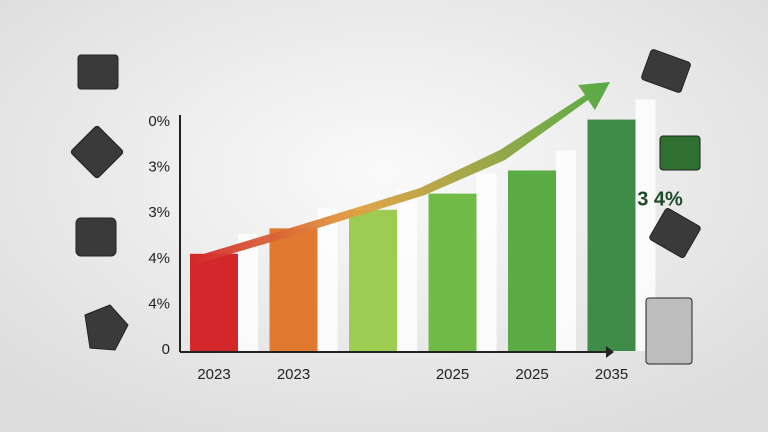  I want to click on x-tick-label: 2035, so click(611, 374).